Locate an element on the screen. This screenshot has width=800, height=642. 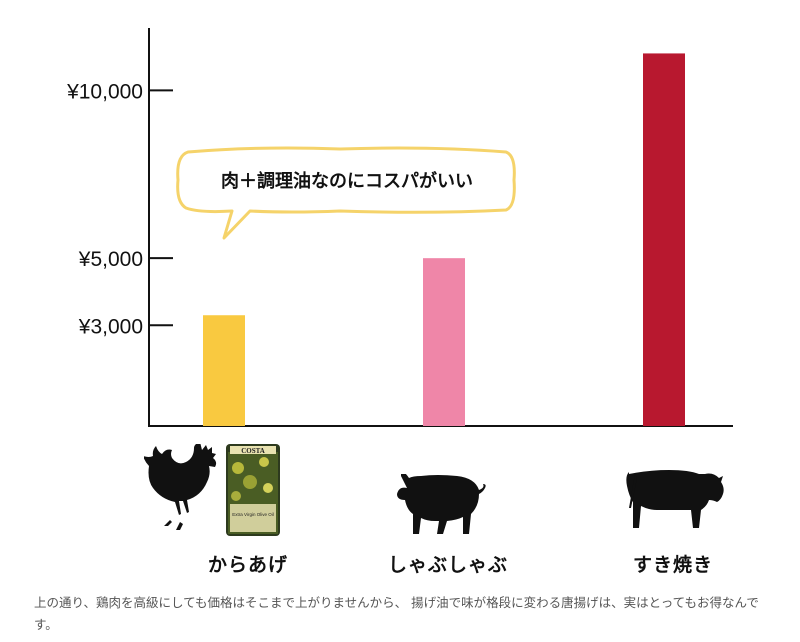
y-ticks: ¥3,000 ¥5,000 ¥10,000 is located at coordinates (119, 209).